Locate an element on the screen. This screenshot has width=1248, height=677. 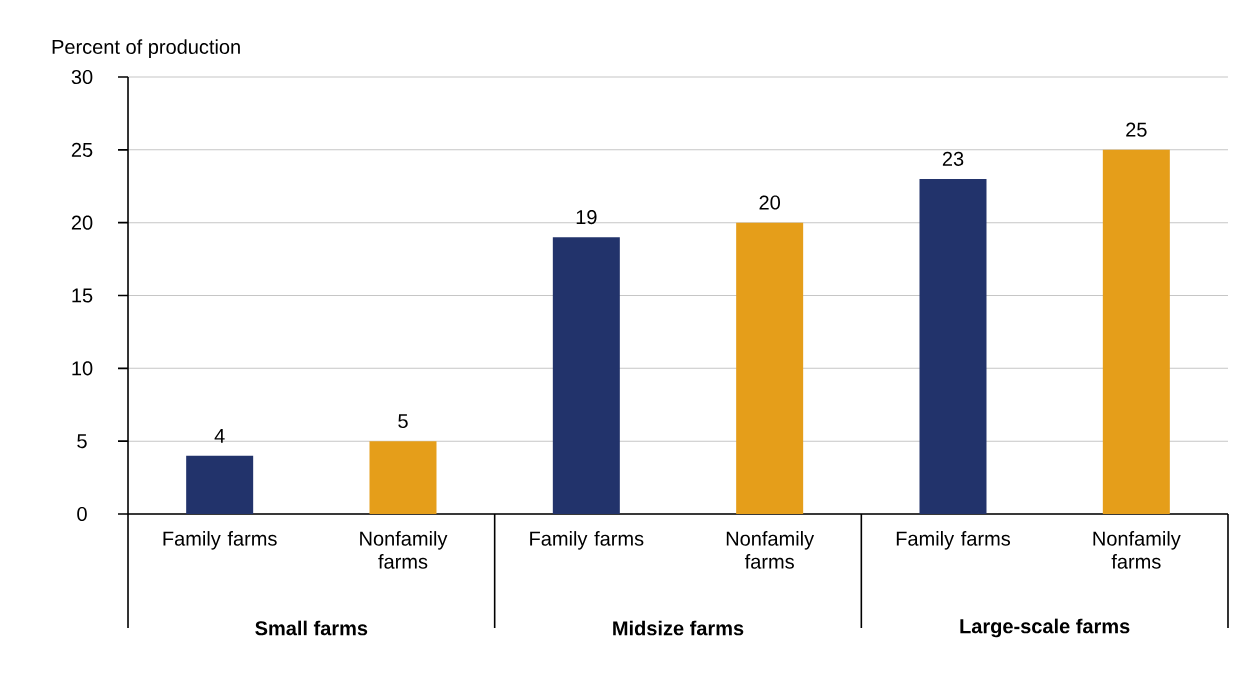
y-tick-label: 10 is located at coordinates (82, 368).